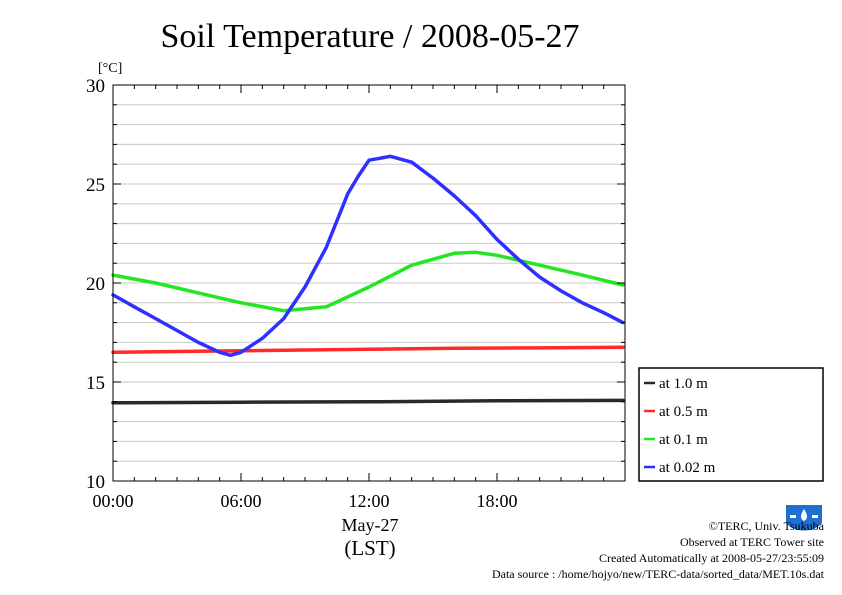 Image resolution: width=842 pixels, height=595 pixels. What do you see at coordinates (683, 412) in the screenshot?
I see `legend-label: at 0.5 m` at bounding box center [683, 412].